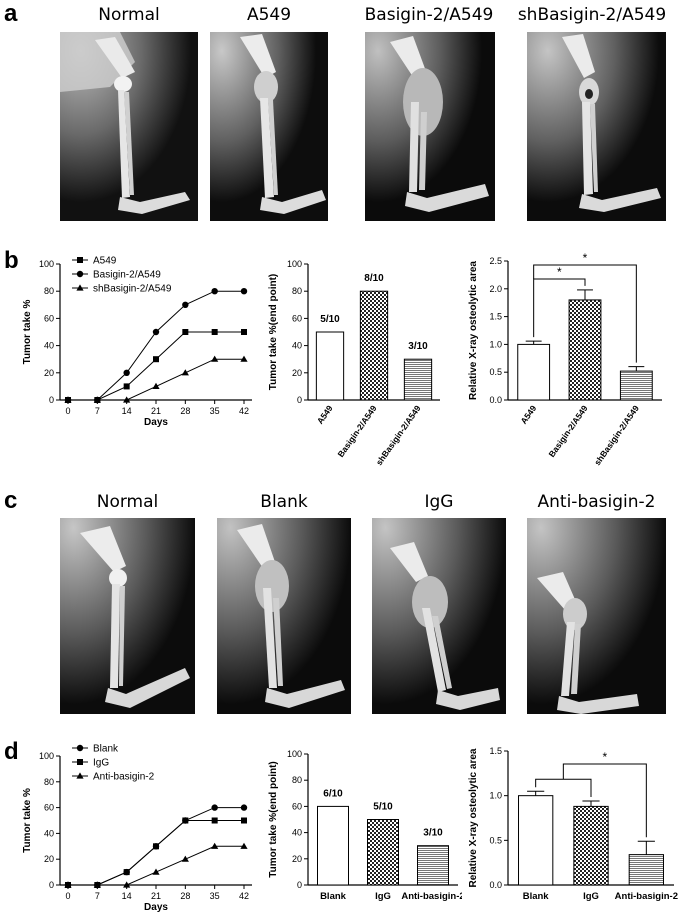 The image size is (692, 917). What do you see at coordinates (383, 896) in the screenshot?
I see `x-tick-label: IgG` at bounding box center [383, 896].